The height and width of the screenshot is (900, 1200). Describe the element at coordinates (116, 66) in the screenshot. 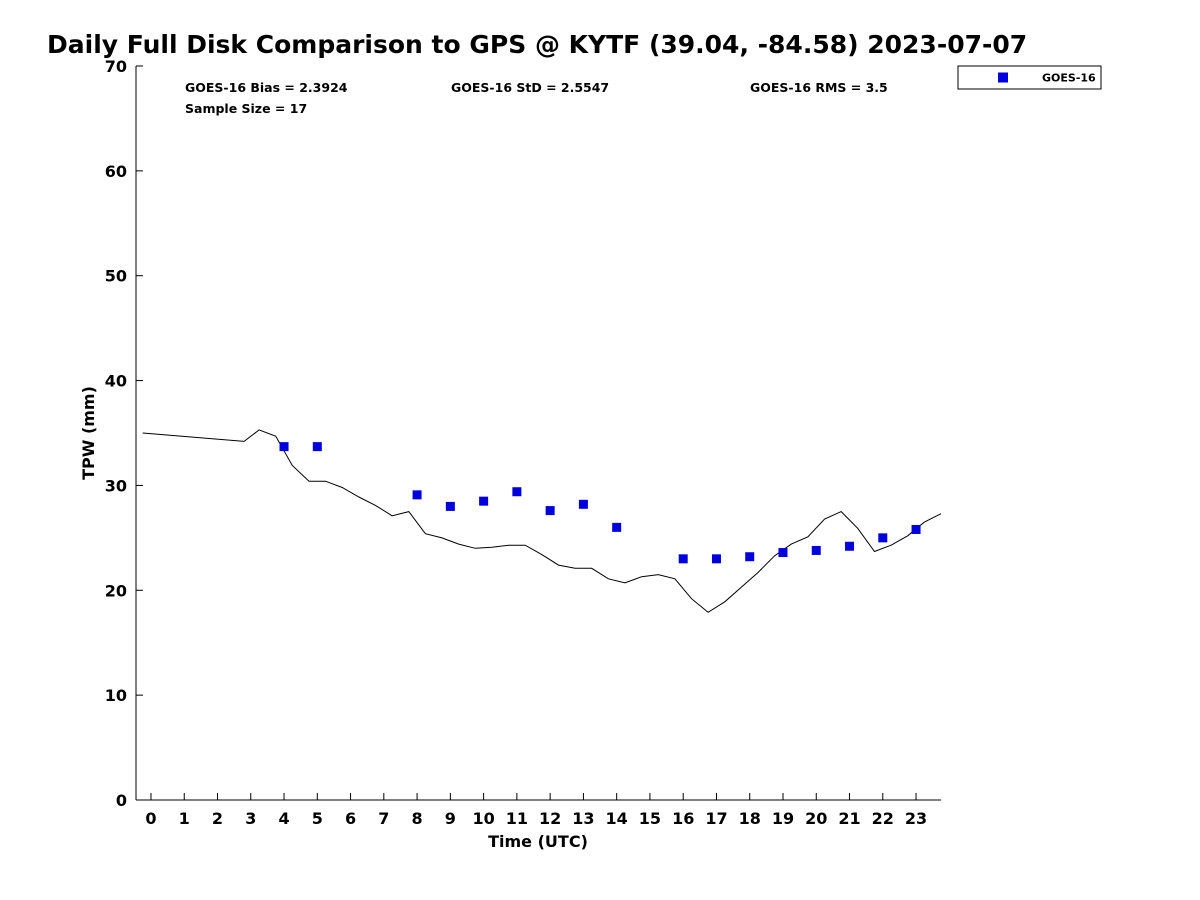

I see `y-tick-label: 70` at that location.